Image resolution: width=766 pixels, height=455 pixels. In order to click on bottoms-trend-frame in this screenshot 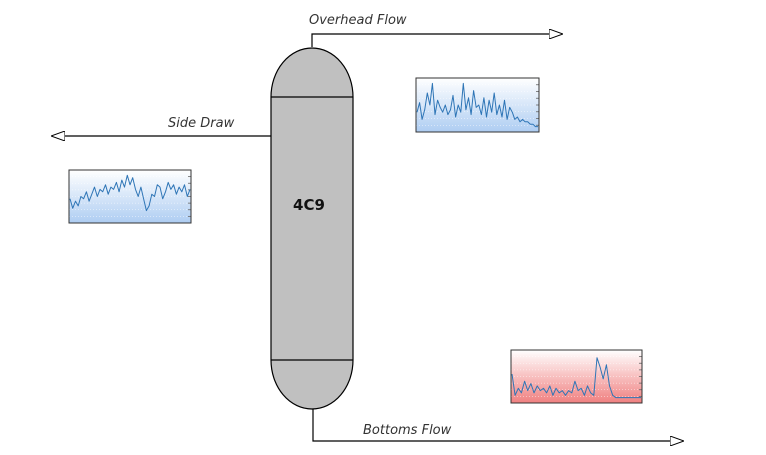, I will do `click(576, 376)`.